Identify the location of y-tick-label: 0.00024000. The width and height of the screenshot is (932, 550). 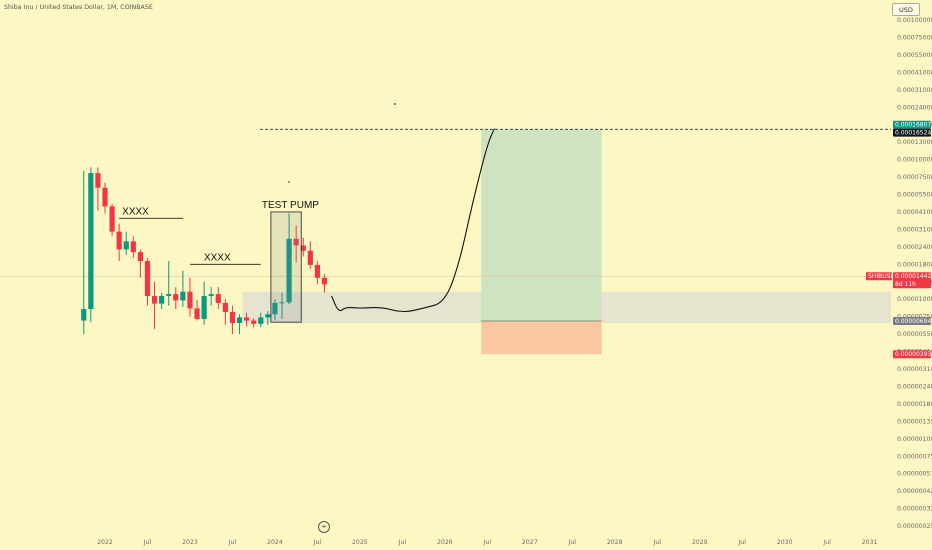
(914, 107).